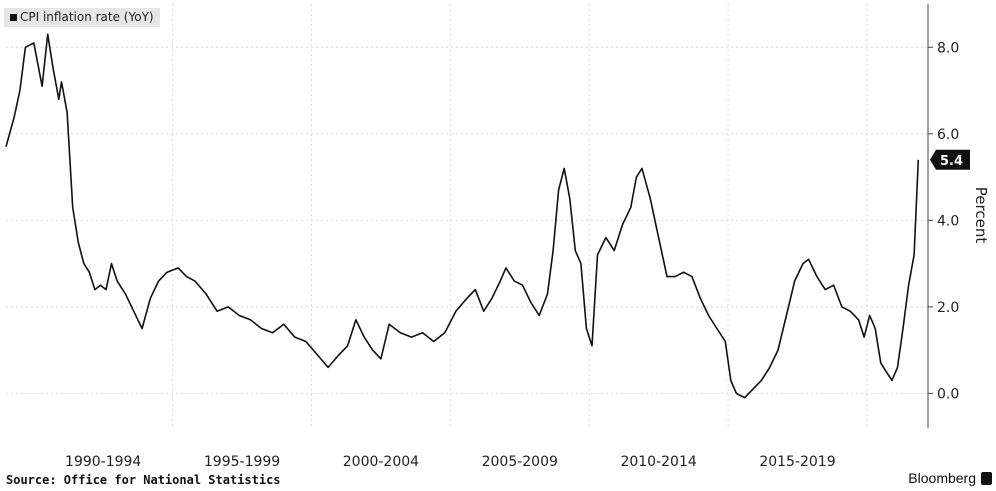 Image resolution: width=996 pixels, height=491 pixels. I want to click on legend-label: CPI inflation rate (YoY), so click(87, 17).